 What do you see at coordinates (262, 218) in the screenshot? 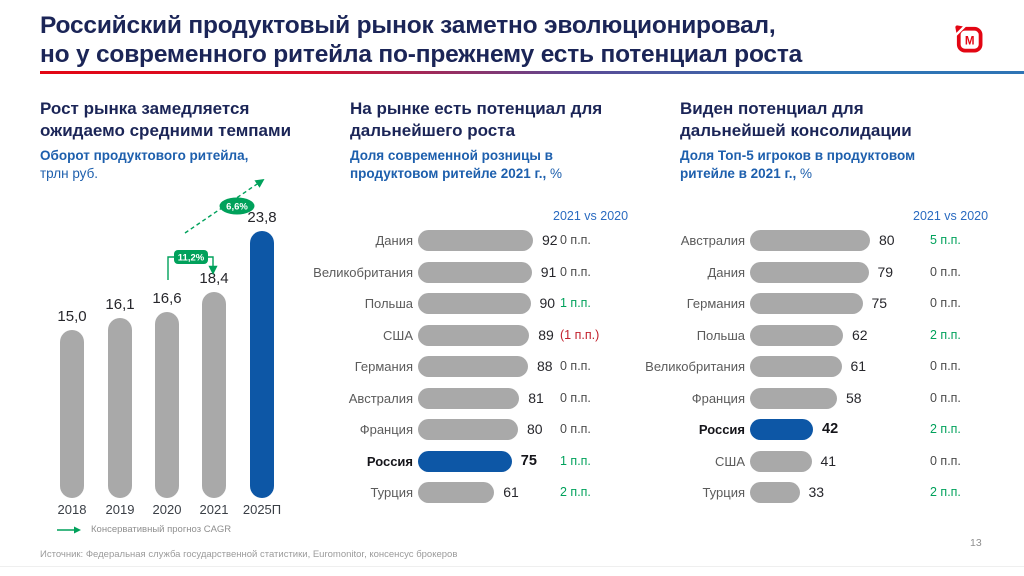
I see `turnover-value-label: 23,8` at bounding box center [262, 218].